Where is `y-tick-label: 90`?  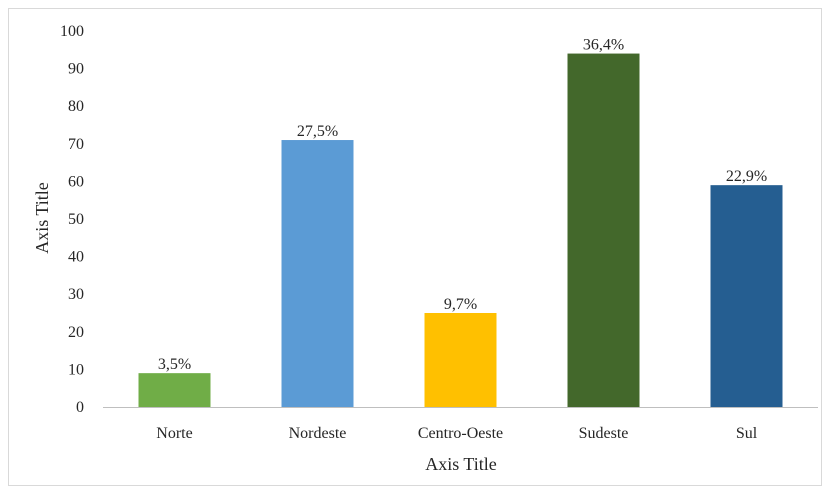
y-tick-label: 90 is located at coordinates (76, 69).